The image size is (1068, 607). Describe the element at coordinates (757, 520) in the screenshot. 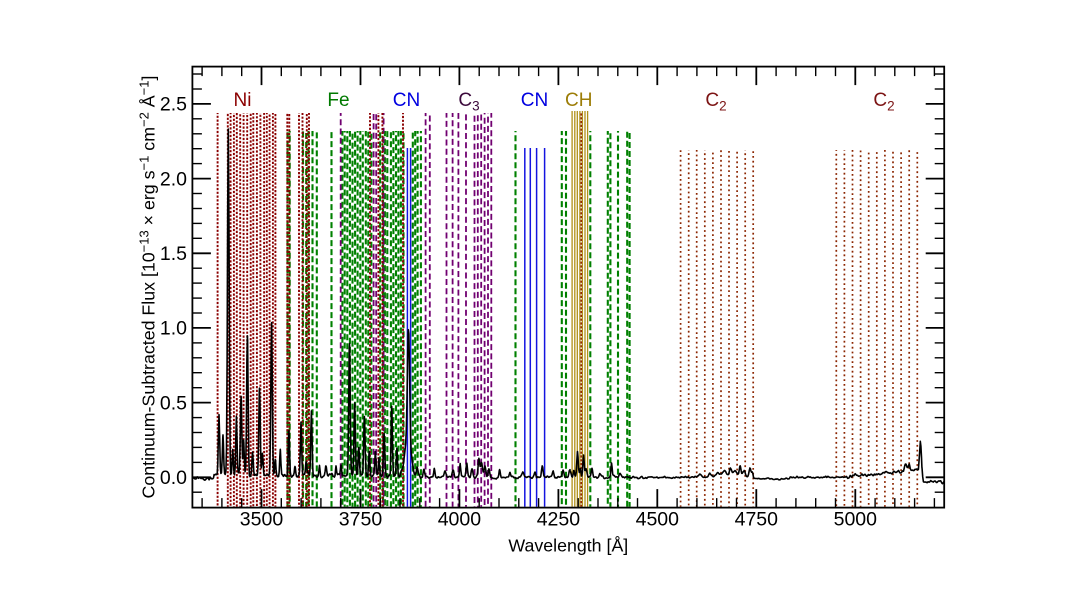

I see `svg-text: 4750` at that location.